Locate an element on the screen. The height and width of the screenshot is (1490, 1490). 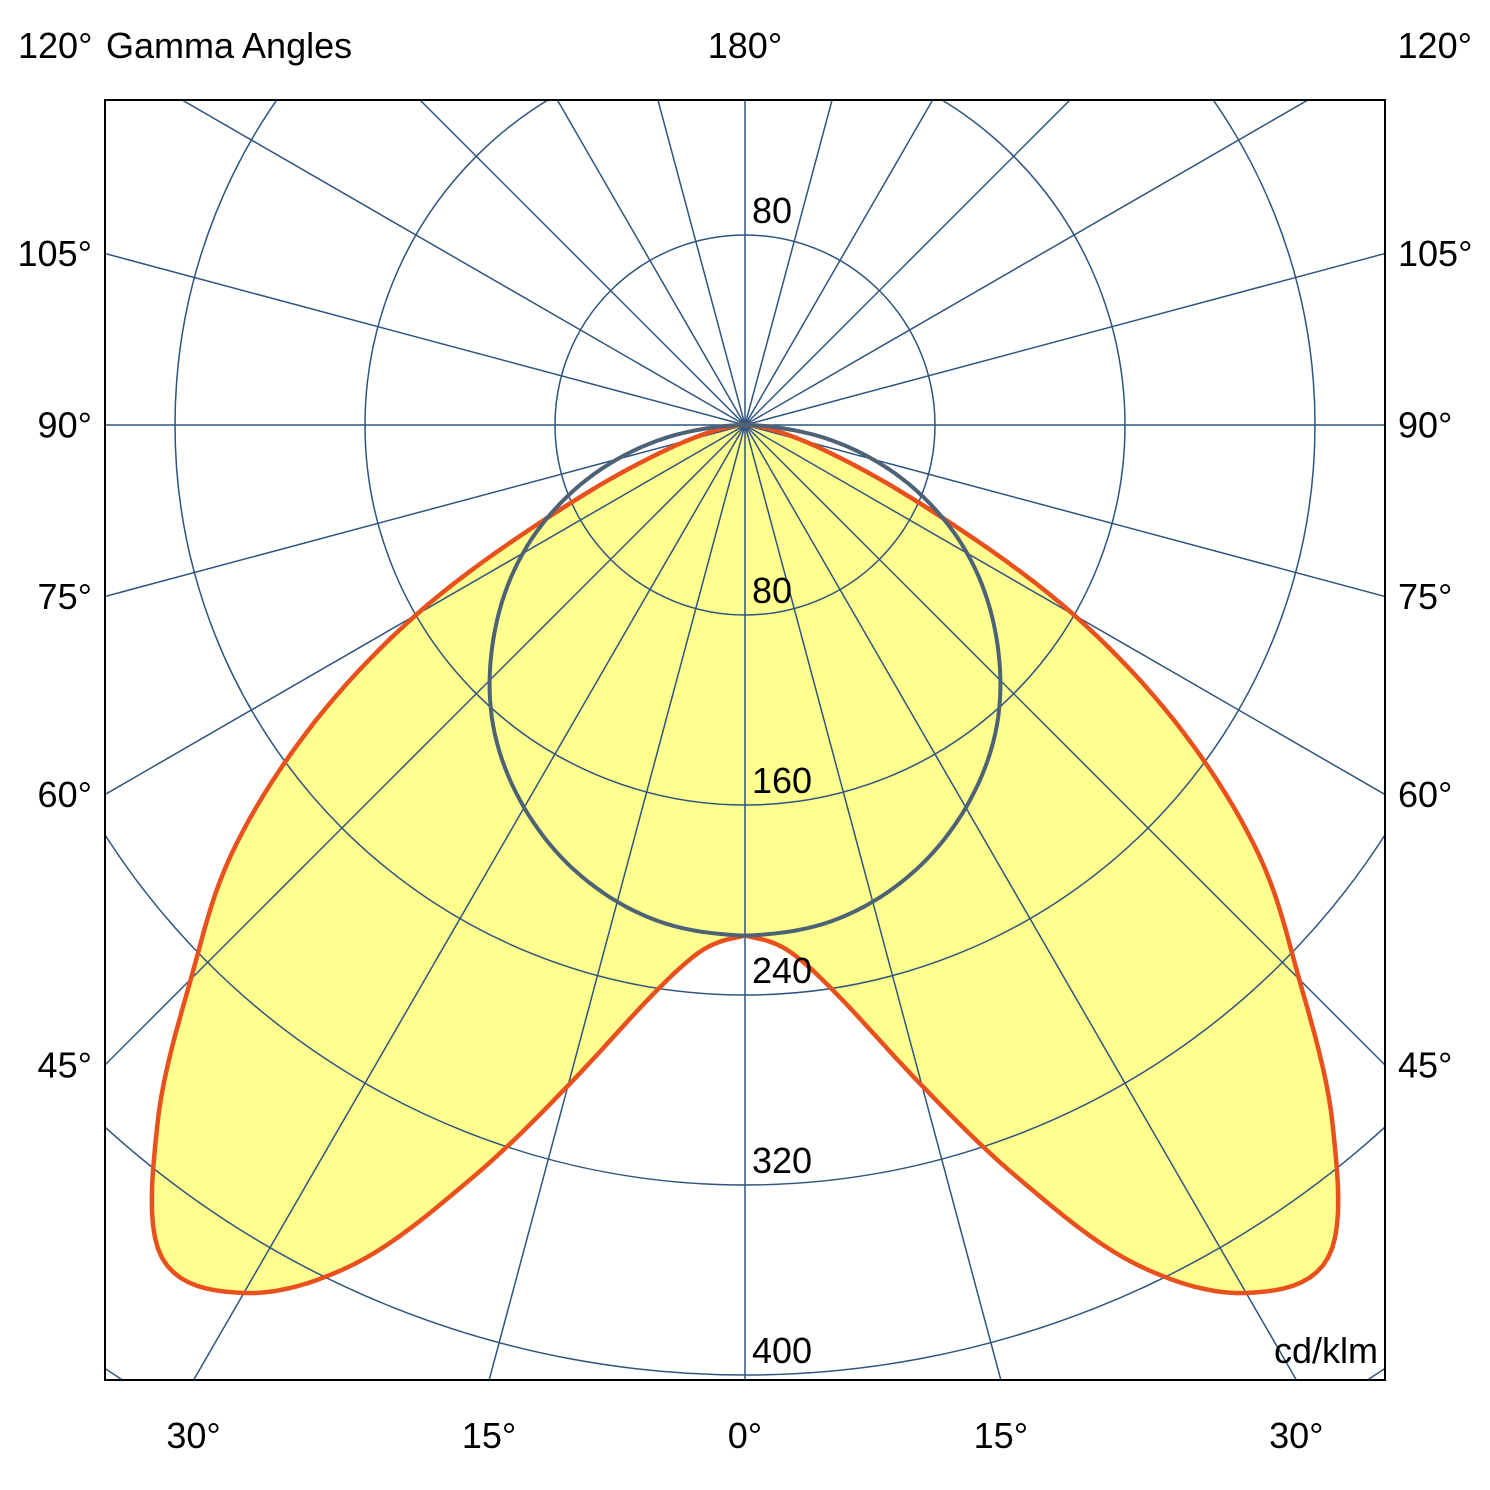
angle-label-right: 45° is located at coordinates (1425, 1065).